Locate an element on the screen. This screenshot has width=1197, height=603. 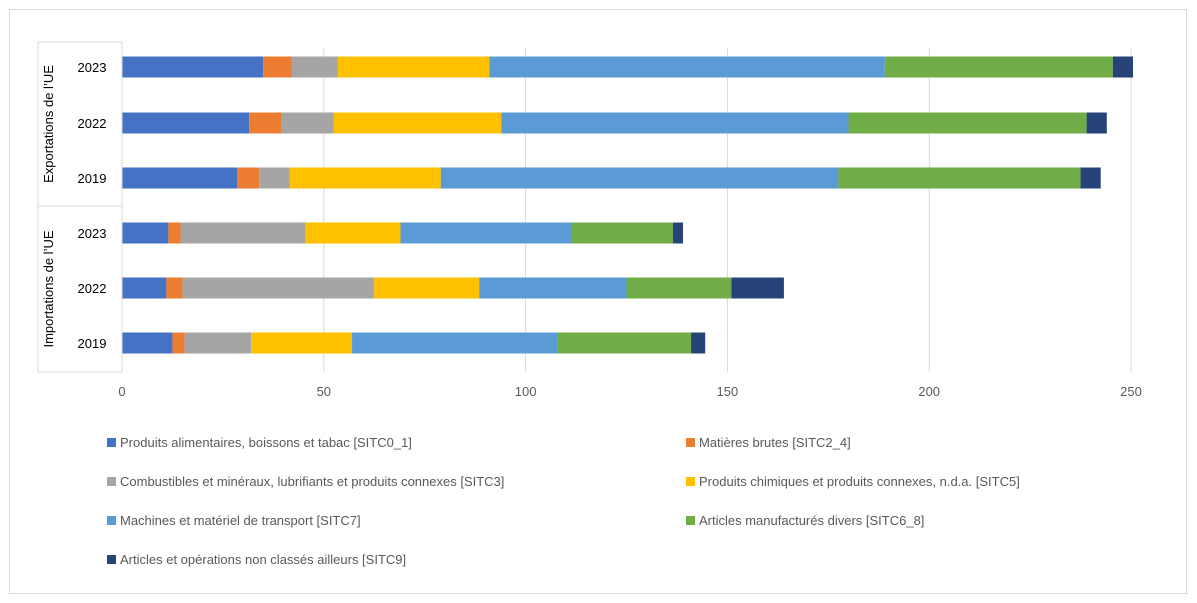
x-tick-label: 200 is located at coordinates (929, 391).